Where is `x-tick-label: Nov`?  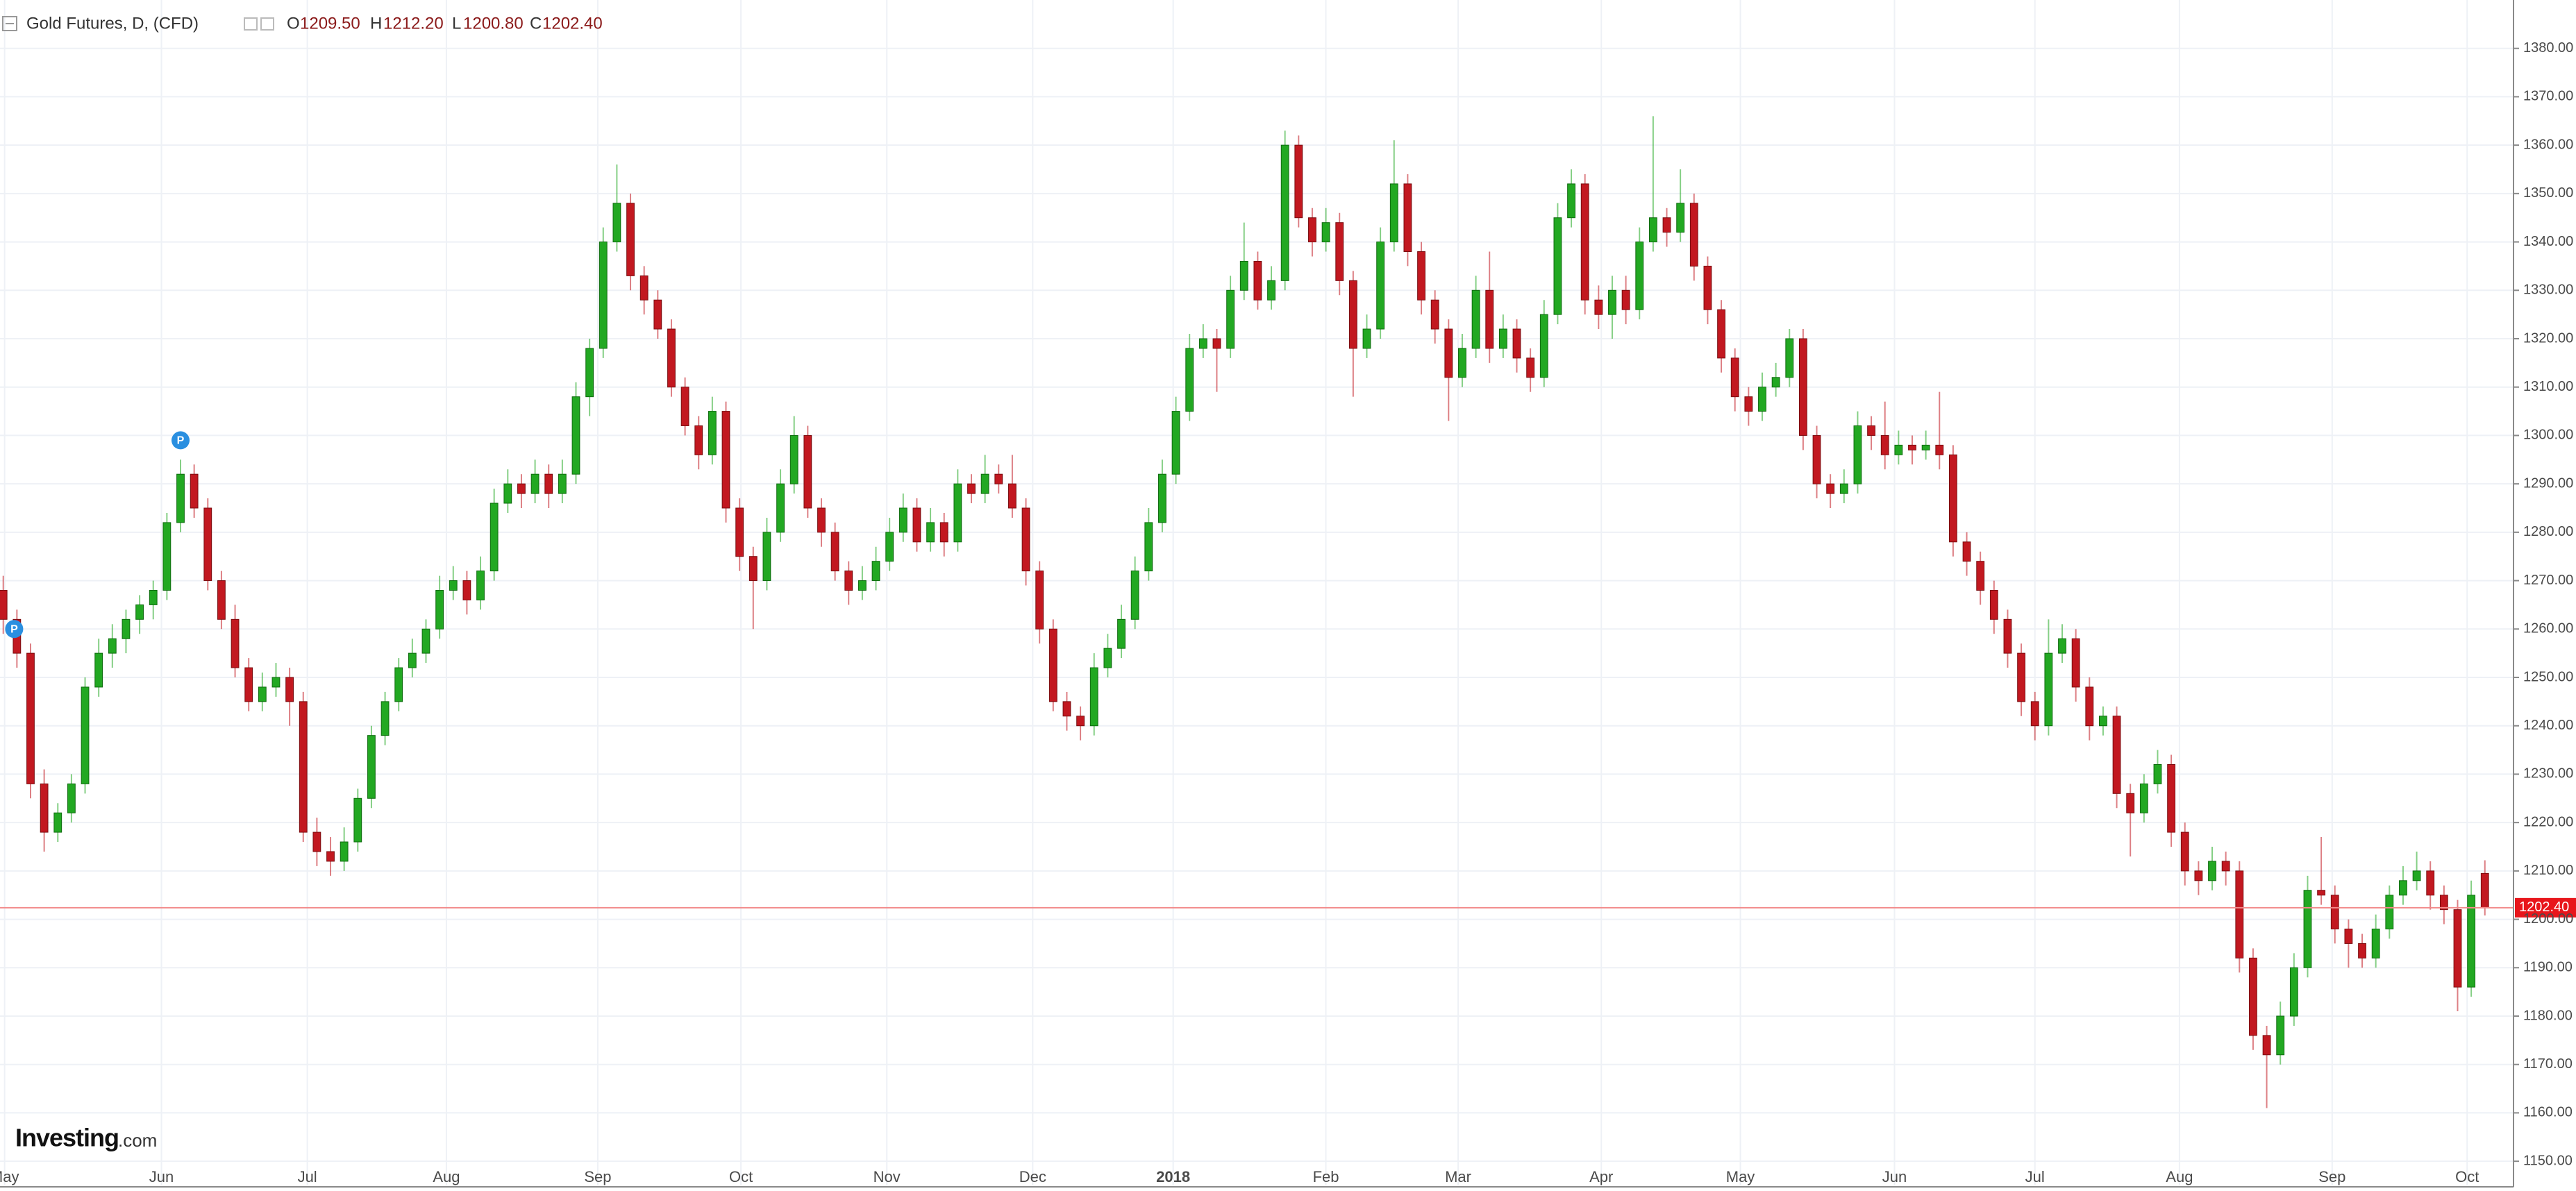 x-tick-label: Nov is located at coordinates (887, 1176).